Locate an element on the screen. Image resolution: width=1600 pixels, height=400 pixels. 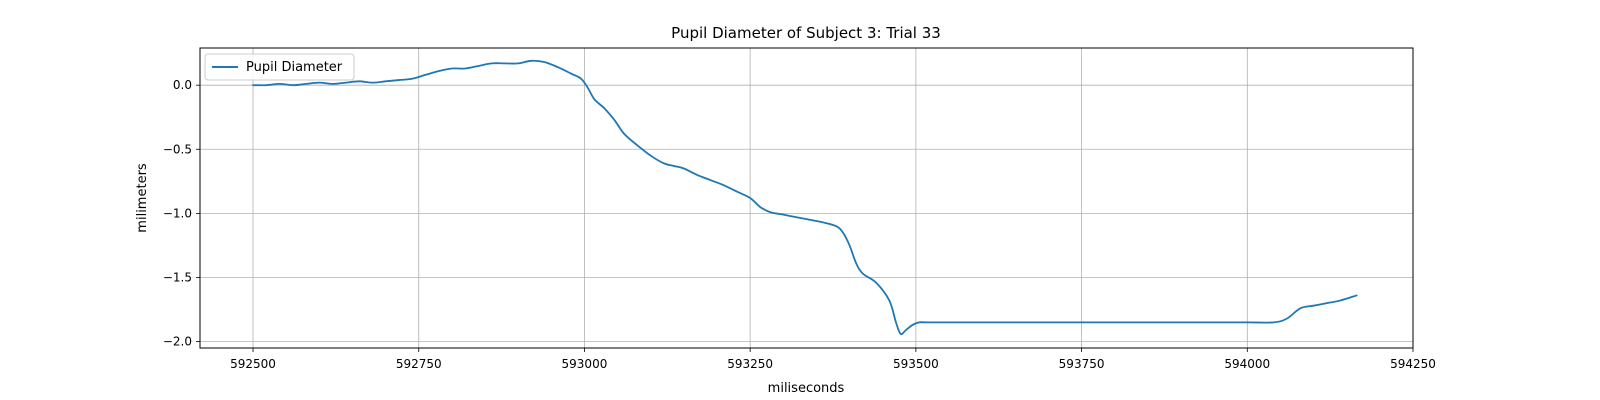
x-tick-label: 593000 is located at coordinates (585, 364).